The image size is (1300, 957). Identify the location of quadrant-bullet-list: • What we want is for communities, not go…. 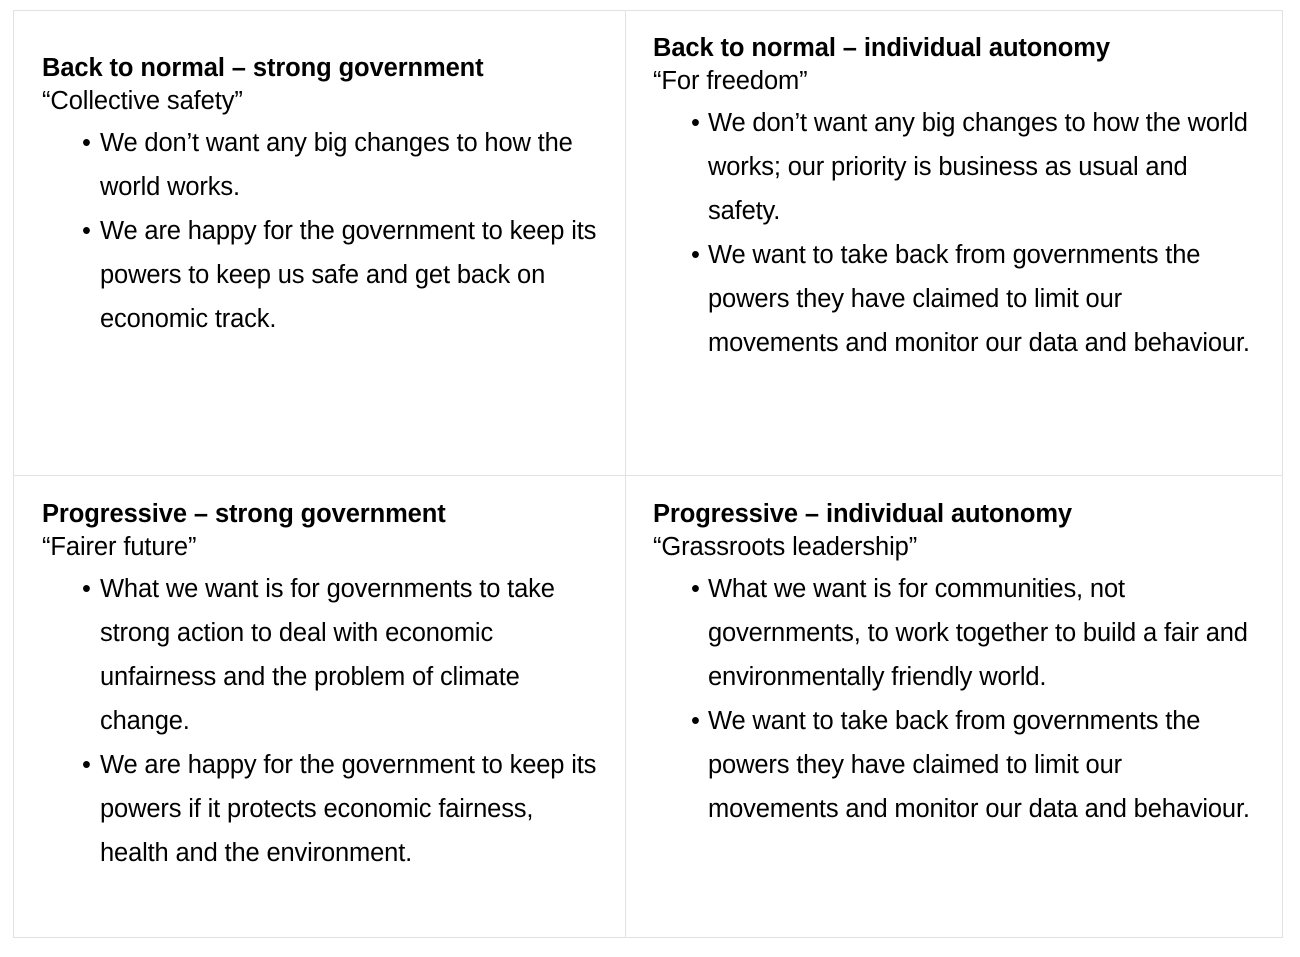
(954, 699).